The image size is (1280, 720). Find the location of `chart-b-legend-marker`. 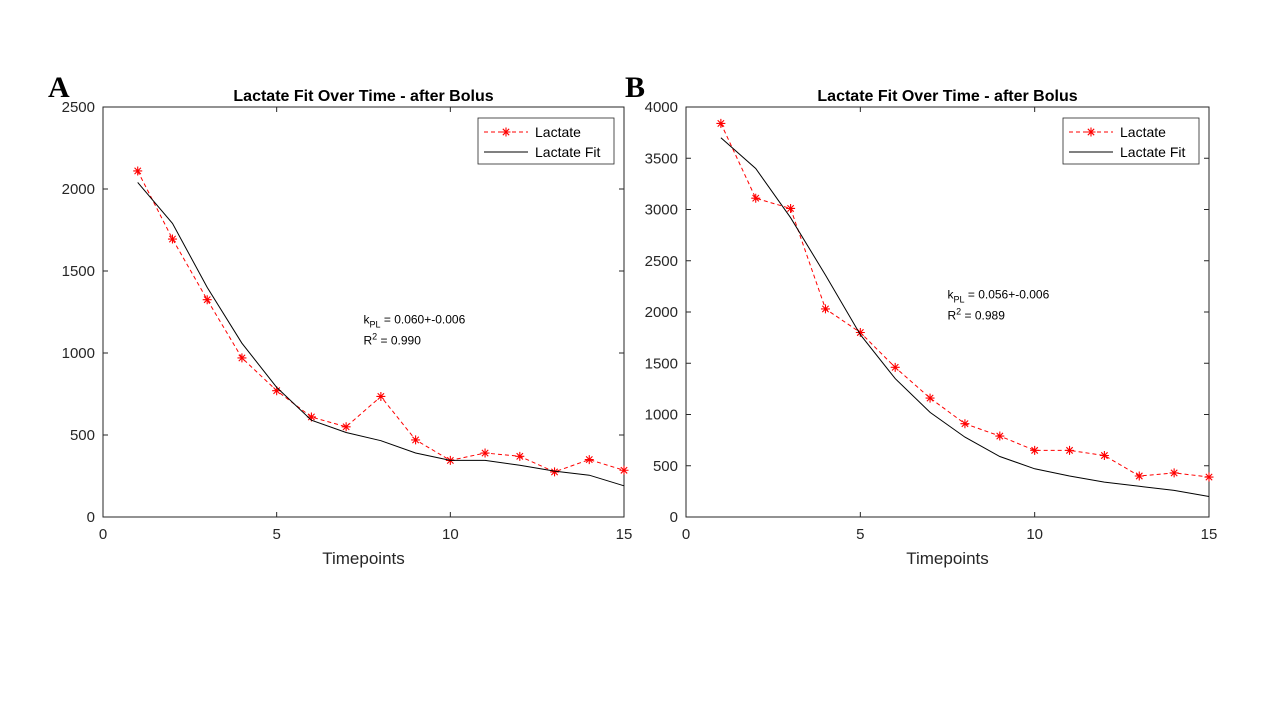

chart-b-legend-marker is located at coordinates (1091, 132).